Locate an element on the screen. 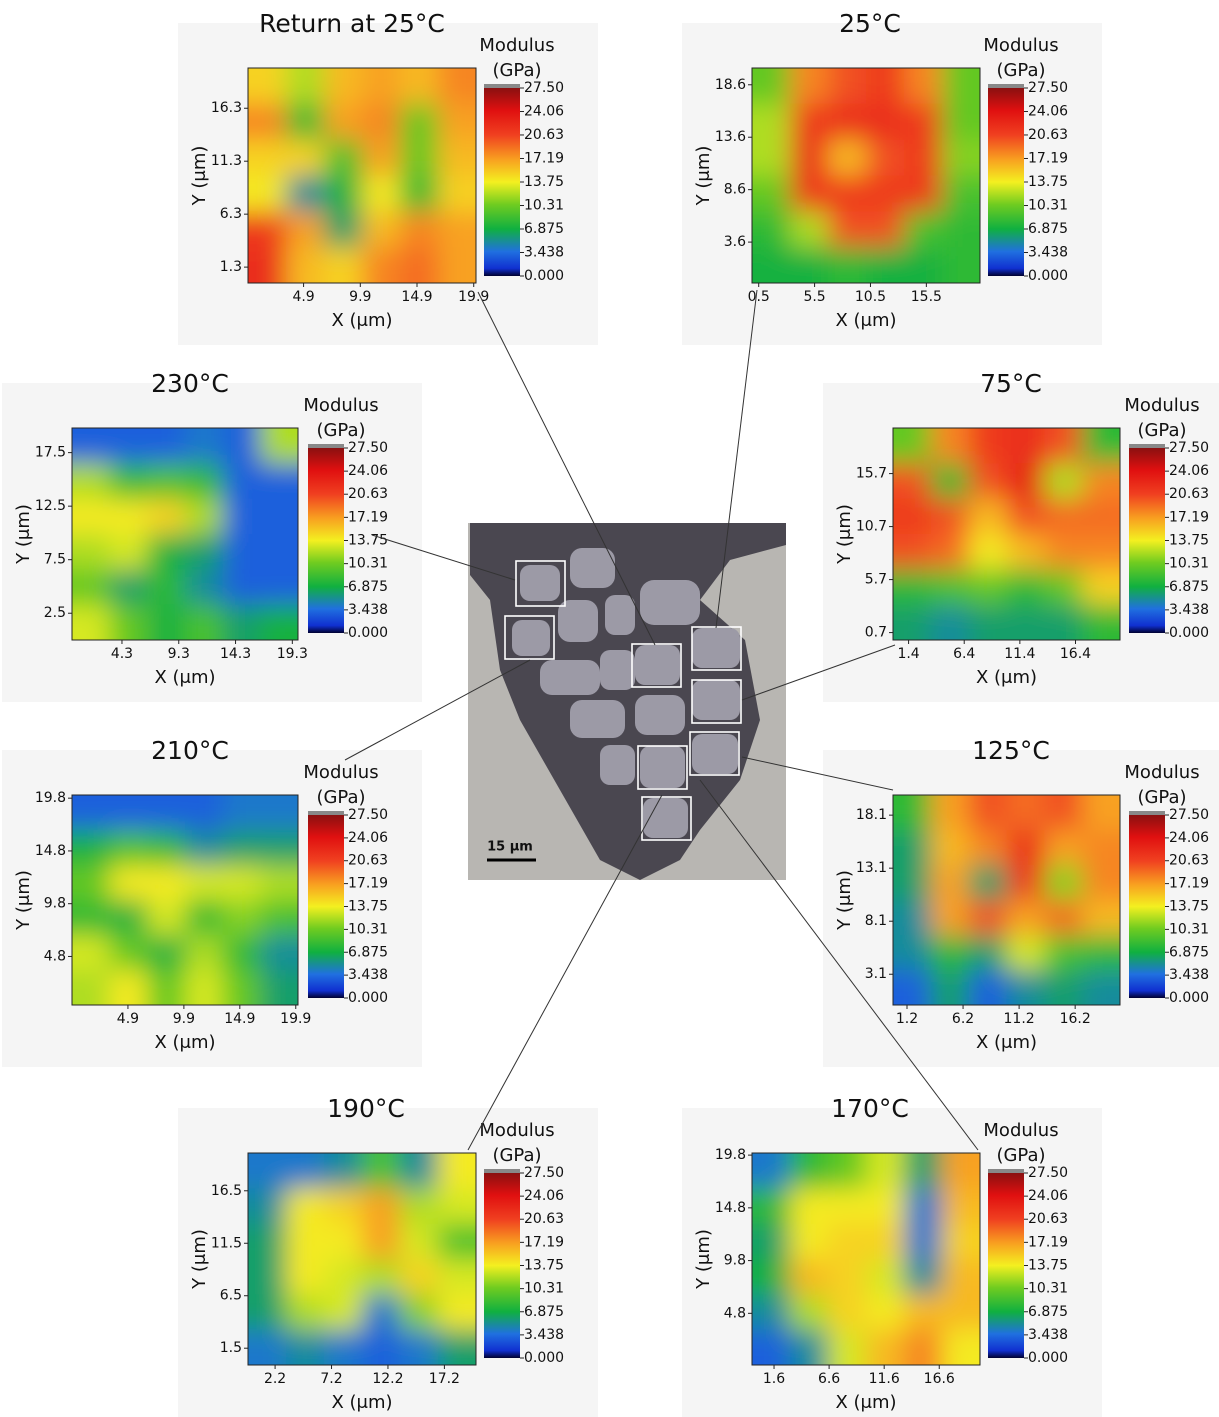  x-tick-label: 9.9 is located at coordinates (360, 297).